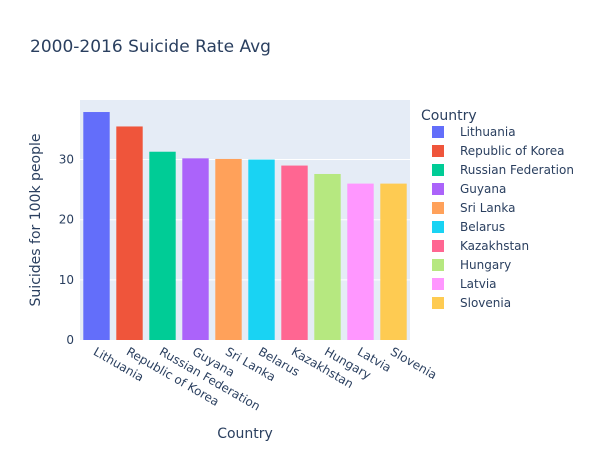 The height and width of the screenshot is (450, 592). I want to click on legend-label: Guyana, so click(483, 189).